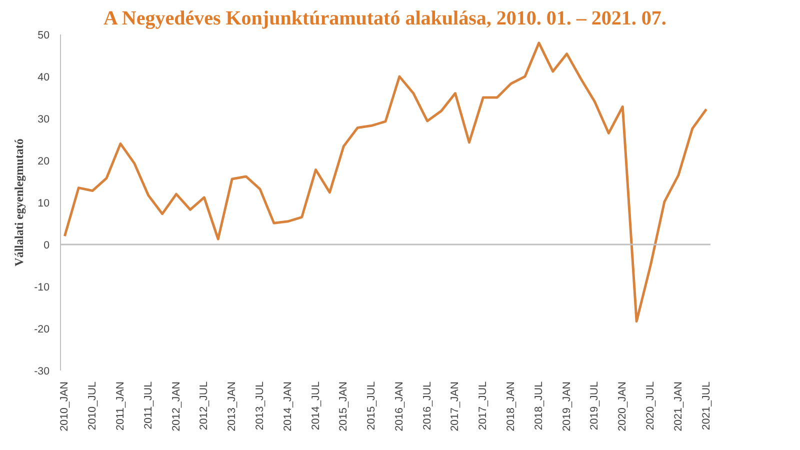 Image resolution: width=800 pixels, height=450 pixels. What do you see at coordinates (288, 407) in the screenshot?
I see `x-tick-label: 2014_JAN` at bounding box center [288, 407].